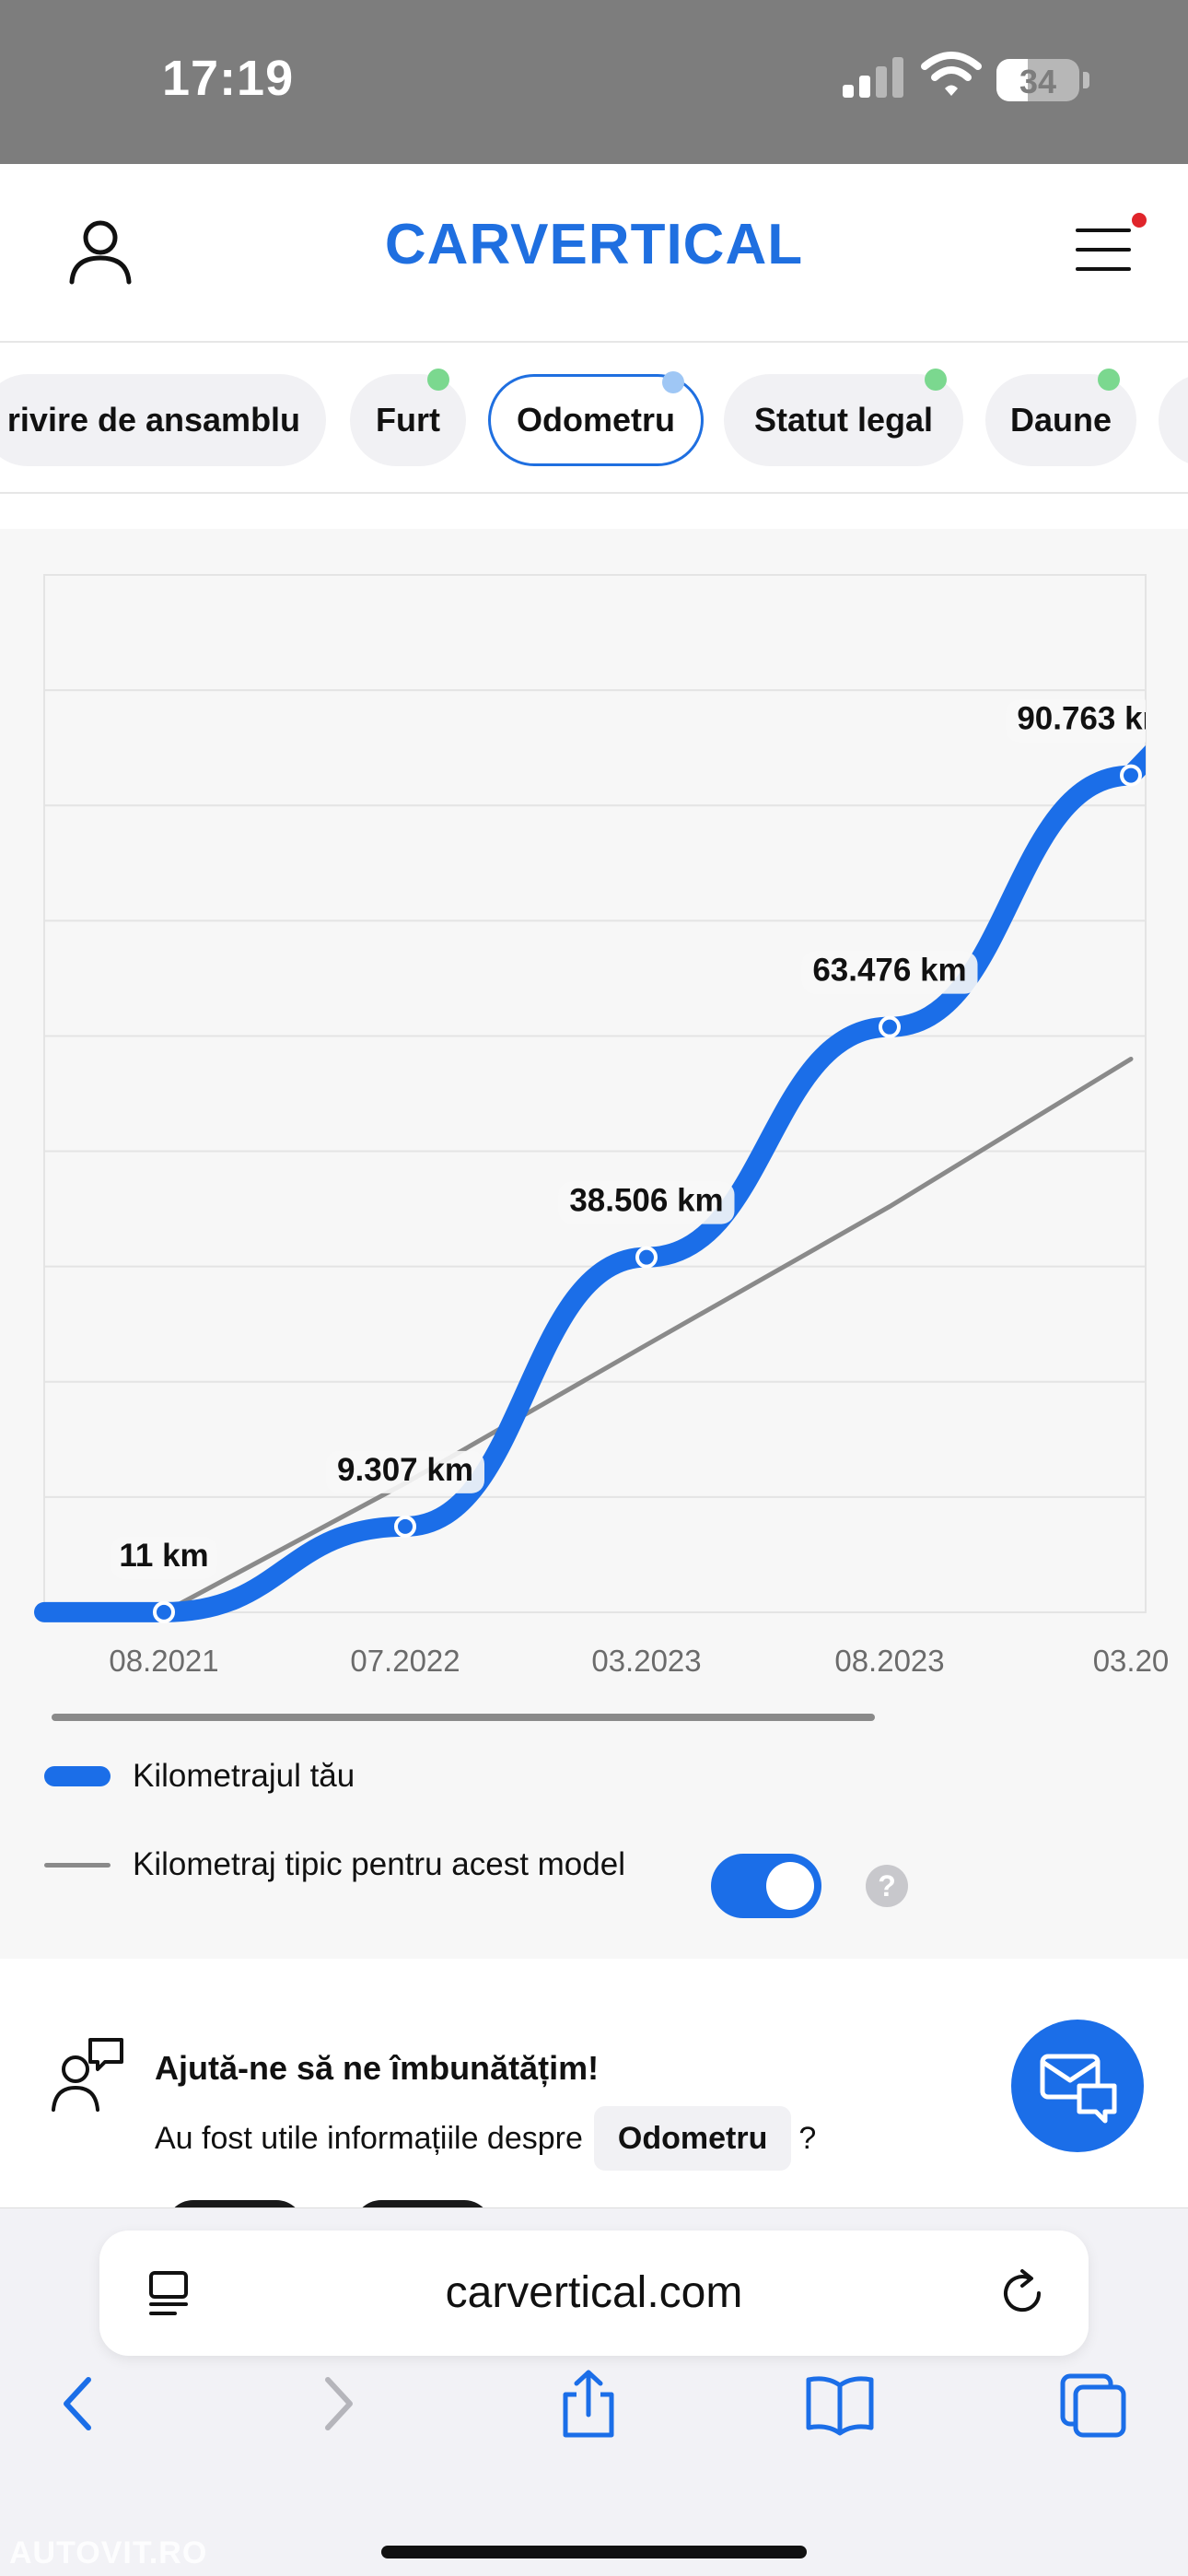 The width and height of the screenshot is (1188, 2576). I want to click on help-icon: ?, so click(887, 1886).